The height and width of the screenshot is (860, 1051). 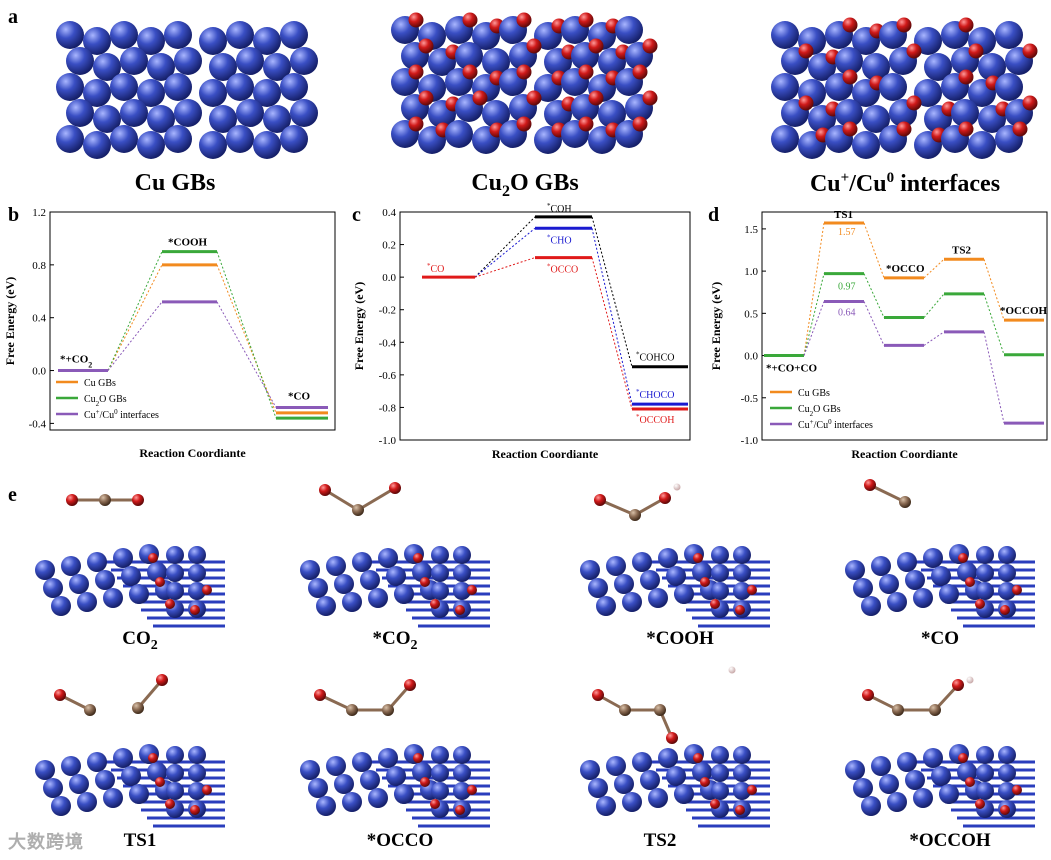 What do you see at coordinates (387, 311) in the screenshot?
I see `y-tick-label: -0.2` at bounding box center [387, 311].